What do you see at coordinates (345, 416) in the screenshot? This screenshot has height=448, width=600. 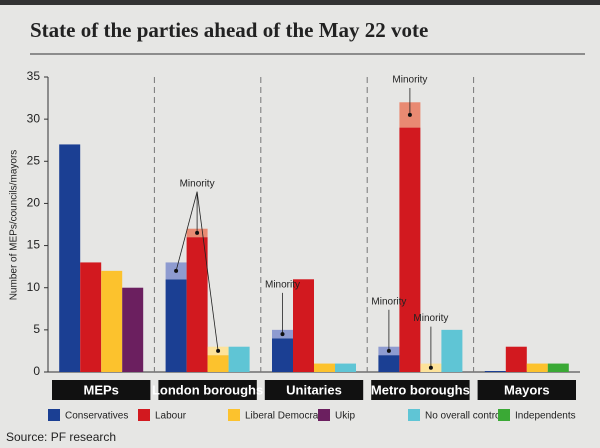 I see `legend-label: Ukip` at bounding box center [345, 416].